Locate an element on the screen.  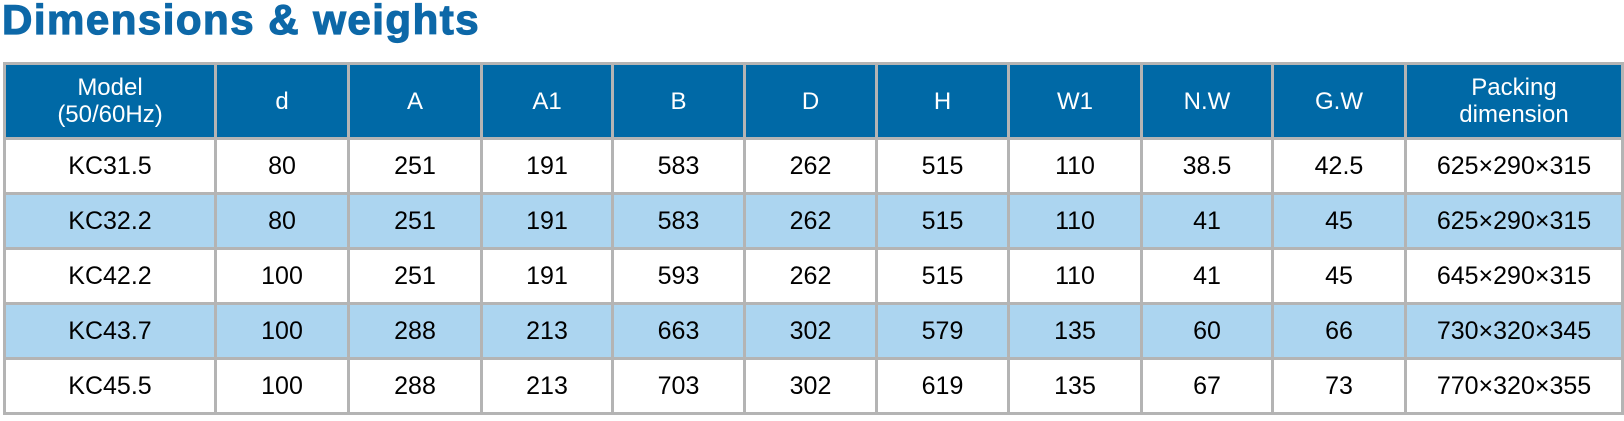
table-cell: 770×320×355 is located at coordinates (1514, 386).